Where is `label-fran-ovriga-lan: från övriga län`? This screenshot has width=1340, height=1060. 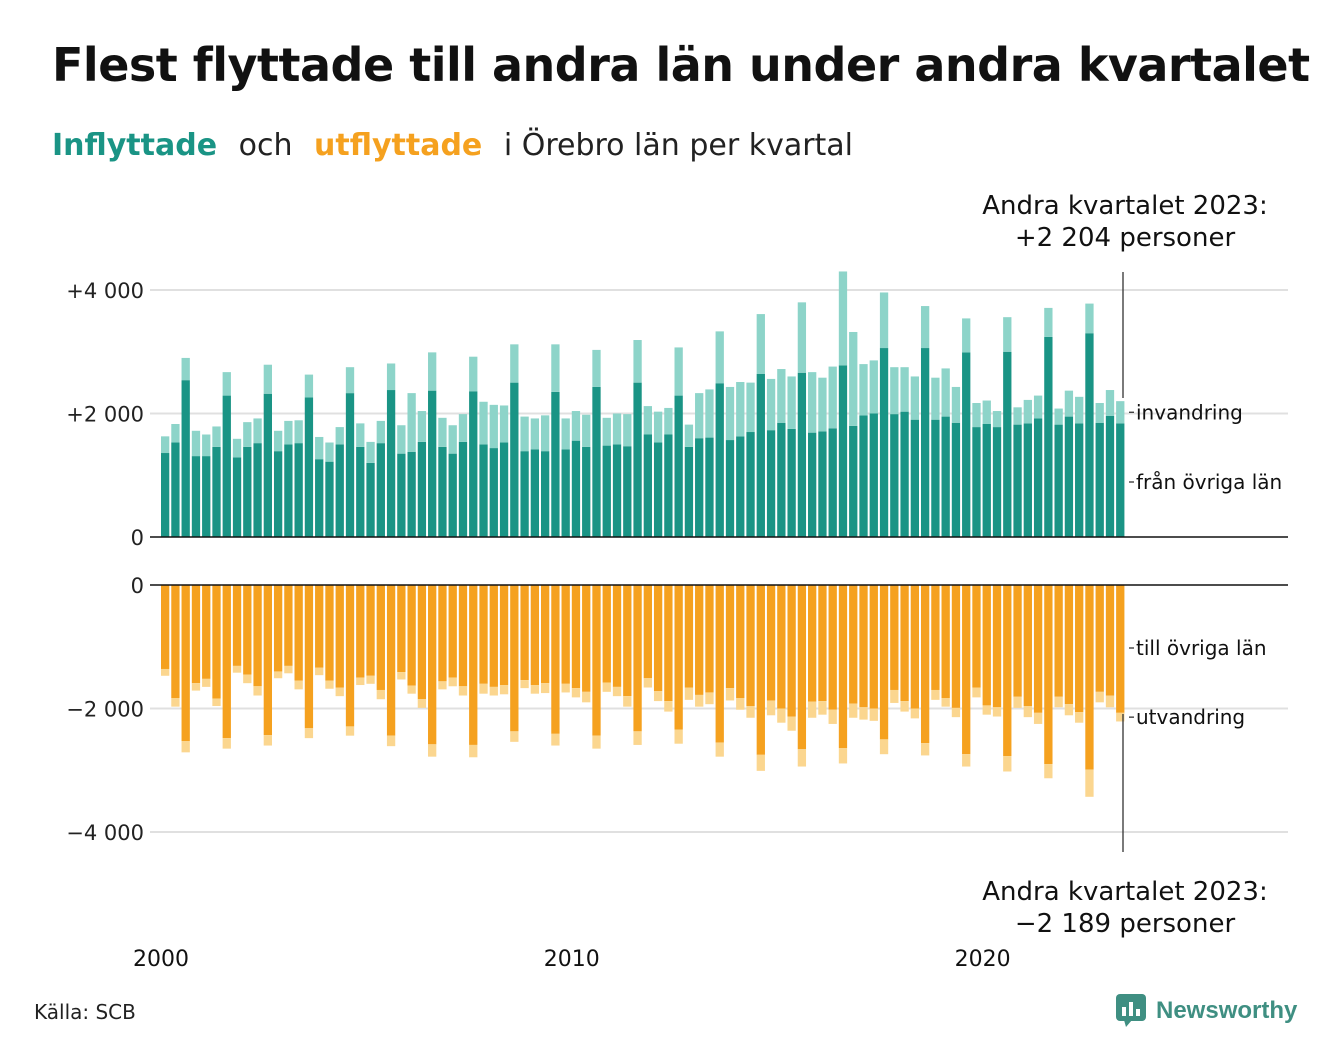 label-fran-ovriga-lan: från övriga län is located at coordinates (1209, 482).